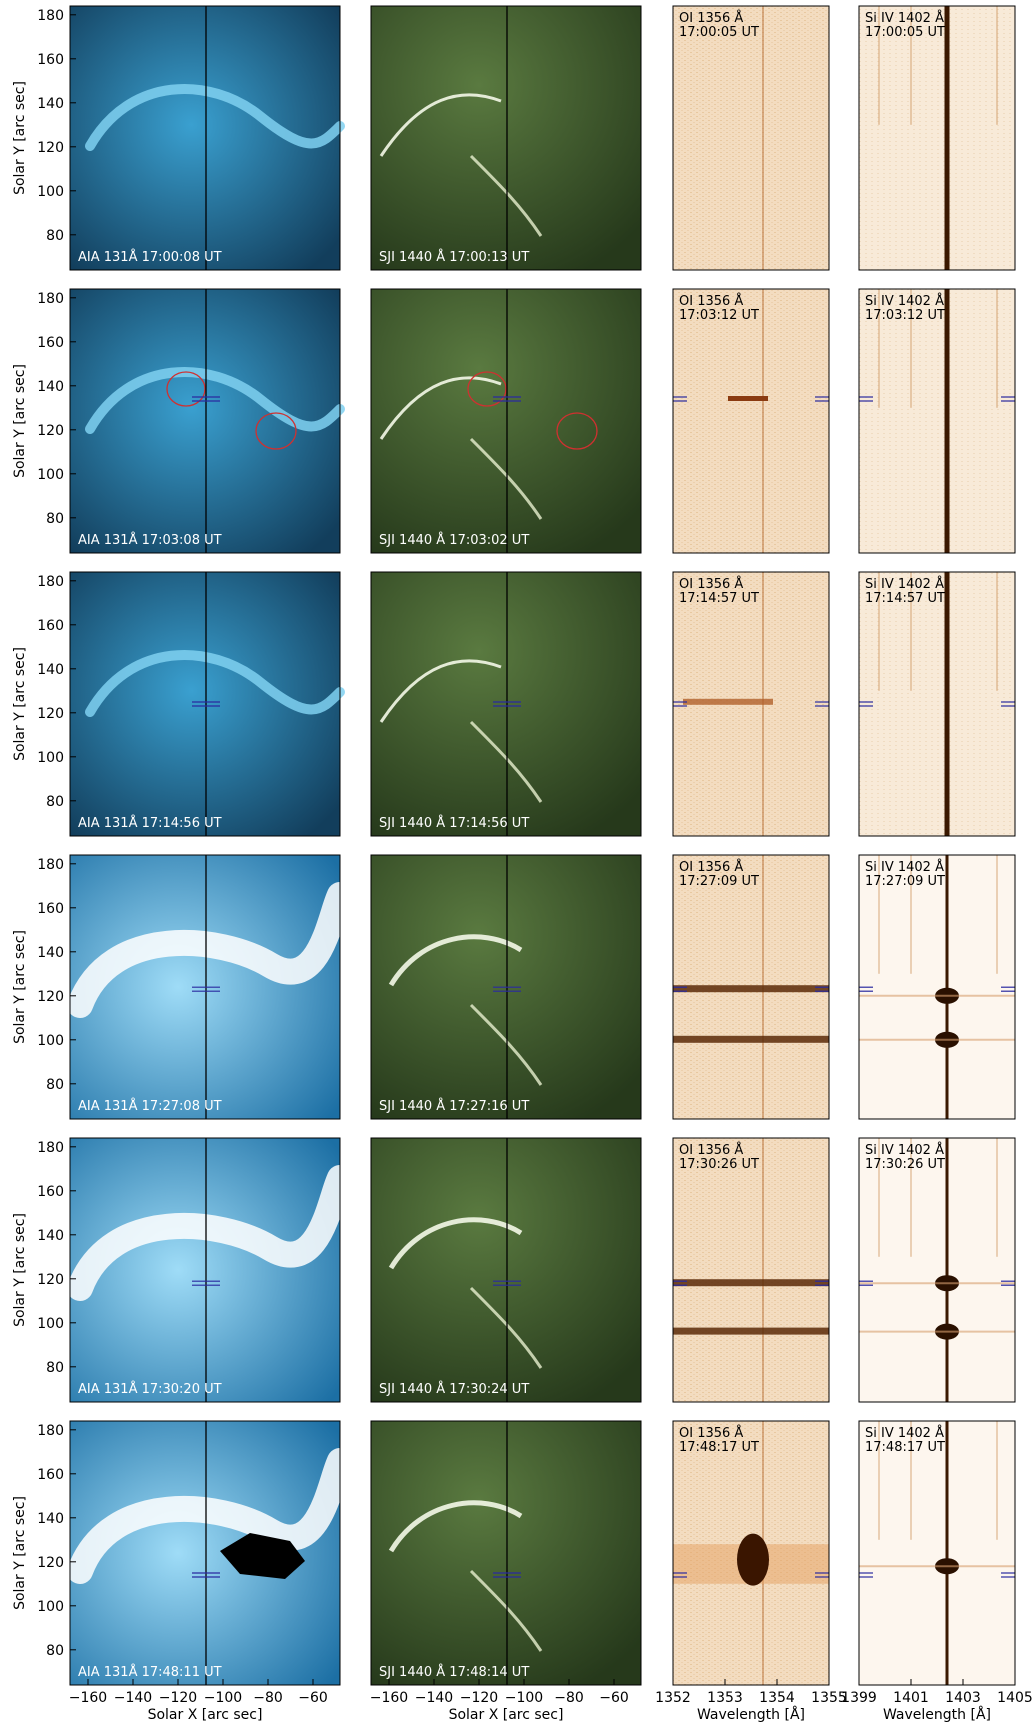 Image resolution: width=1035 pixels, height=1730 pixels. What do you see at coordinates (313, 1698) in the screenshot?
I see `x-tick-label: −60` at bounding box center [313, 1698].